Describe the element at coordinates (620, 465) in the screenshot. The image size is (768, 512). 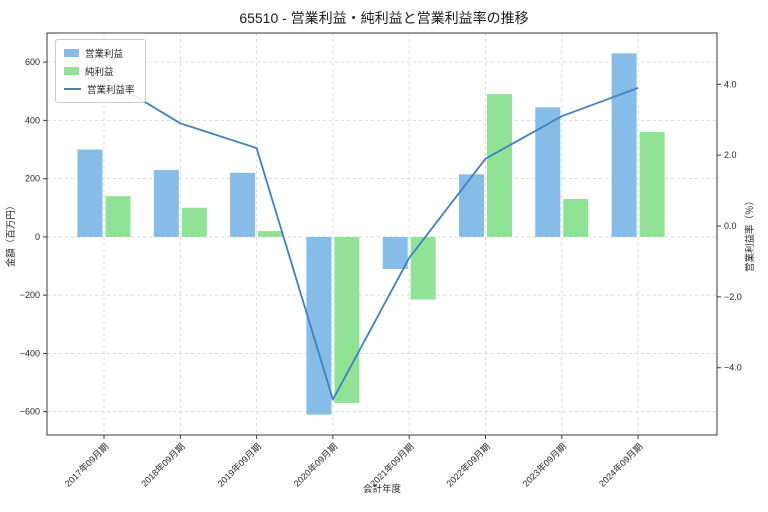
I see `x-tick-label: 2024年09月期` at that location.